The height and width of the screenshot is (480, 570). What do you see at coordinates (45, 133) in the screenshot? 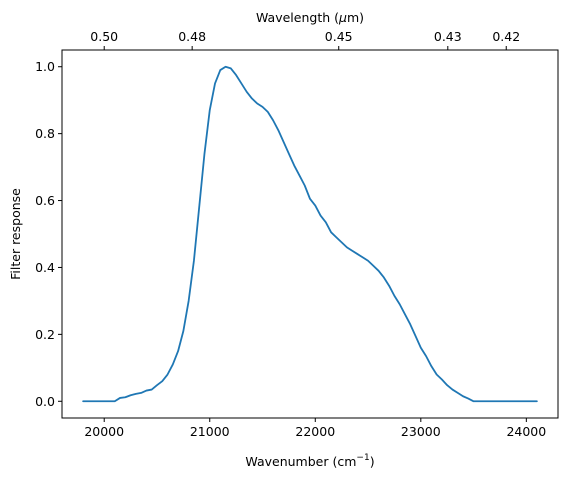
I see `y-tick-label: 0.8` at bounding box center [45, 133].